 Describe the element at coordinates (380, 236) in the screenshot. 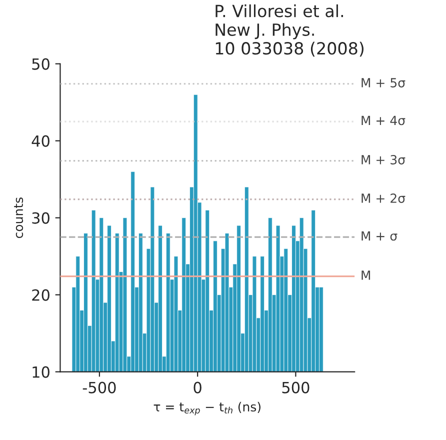

I see `ref-line-label: M + σ` at that location.